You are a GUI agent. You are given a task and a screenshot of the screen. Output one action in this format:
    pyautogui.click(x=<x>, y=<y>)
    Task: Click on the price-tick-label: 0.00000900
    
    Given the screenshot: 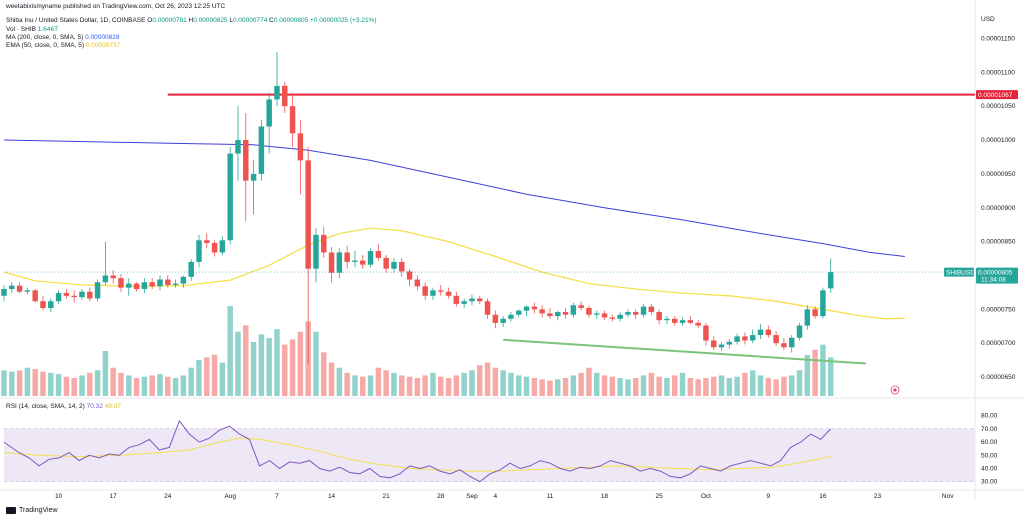 What is the action you would take?
    pyautogui.click(x=998, y=208)
    